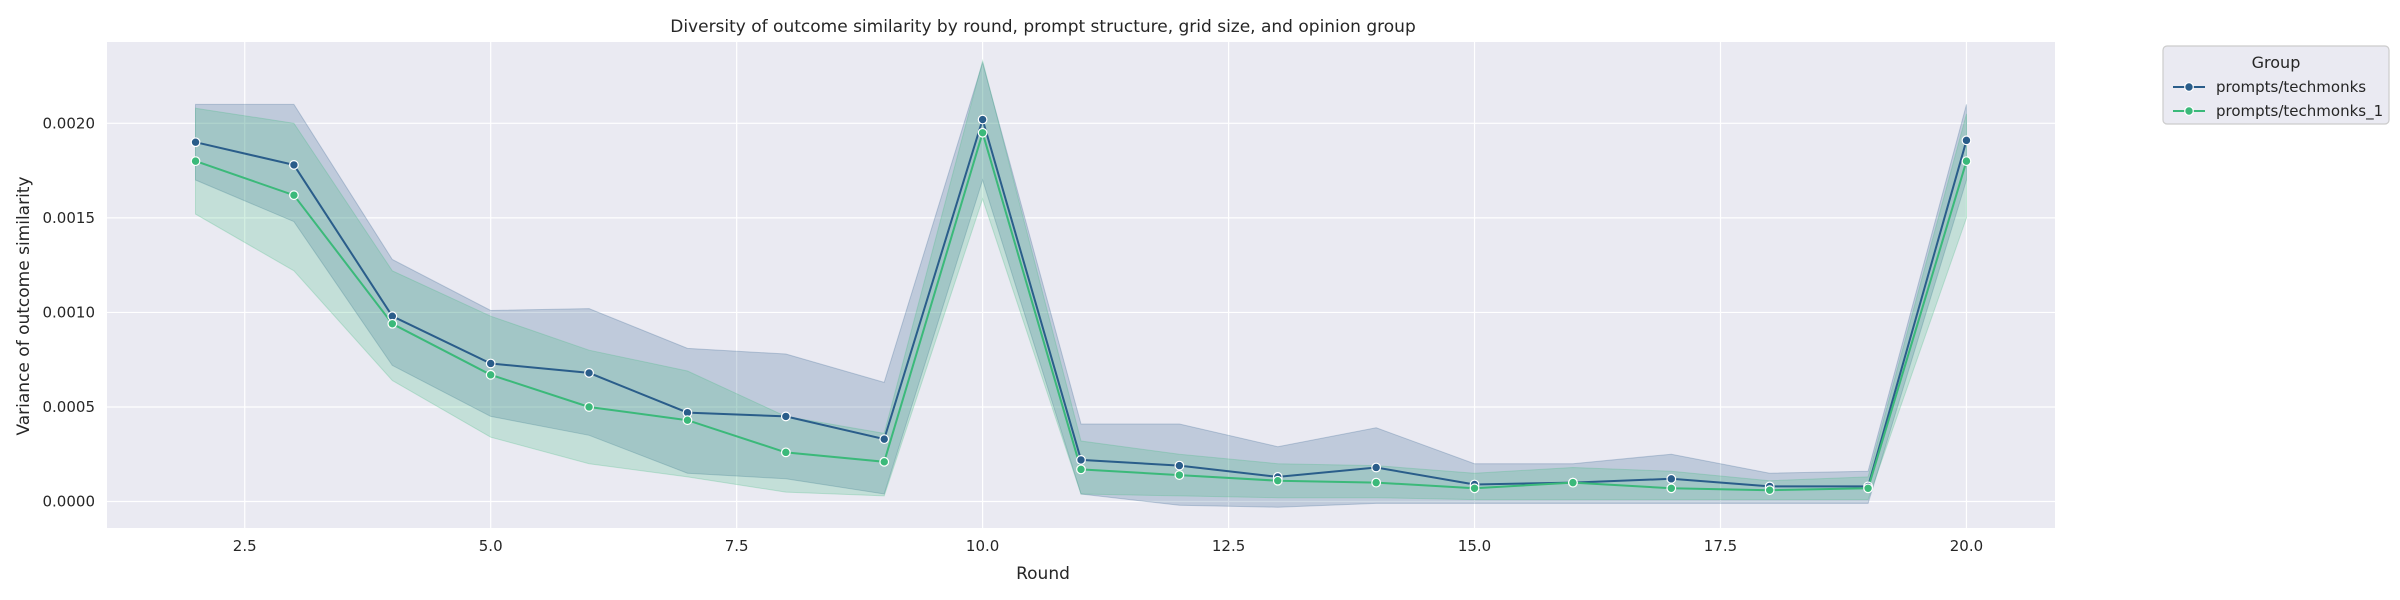 The image size is (2400, 600). I want to click on legend-frame, so click(2276, 85).